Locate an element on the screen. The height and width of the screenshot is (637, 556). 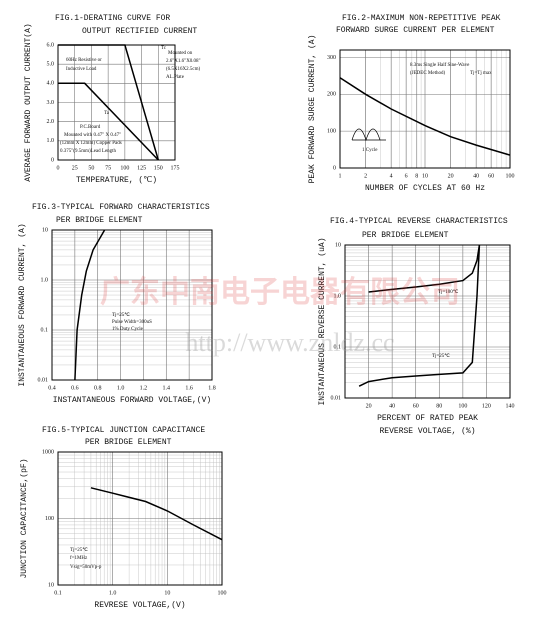
x-tick-label: 50 is located at coordinates (91, 168).